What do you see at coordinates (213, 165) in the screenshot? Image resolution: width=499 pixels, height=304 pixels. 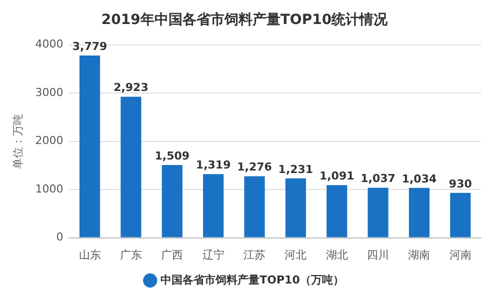 I see `data-label: 1,319` at bounding box center [213, 165].